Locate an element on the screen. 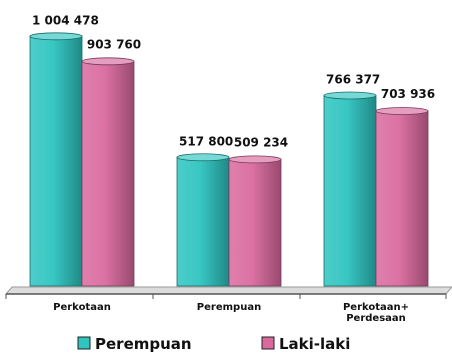 This screenshot has width=452, height=356. data-label: 517 800 is located at coordinates (206, 141).